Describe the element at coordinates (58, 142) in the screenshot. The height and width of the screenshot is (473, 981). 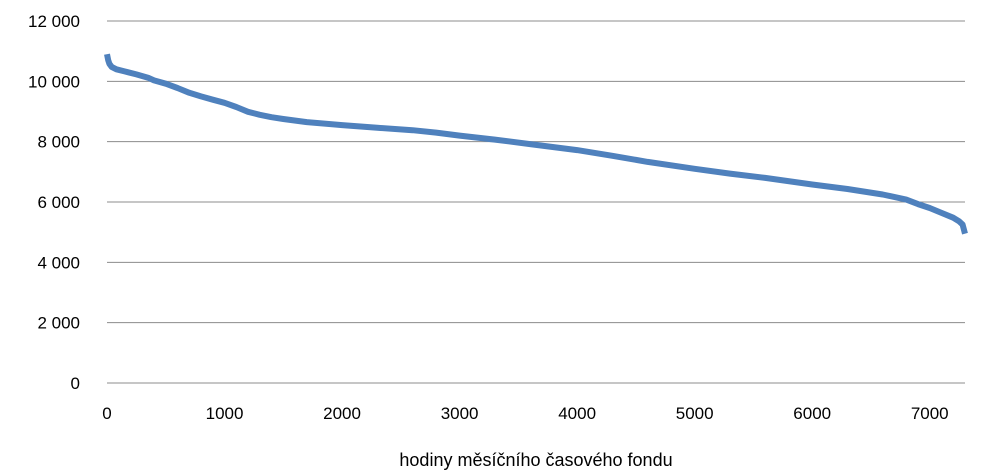
I see `y-tick-label: 8 000` at that location.